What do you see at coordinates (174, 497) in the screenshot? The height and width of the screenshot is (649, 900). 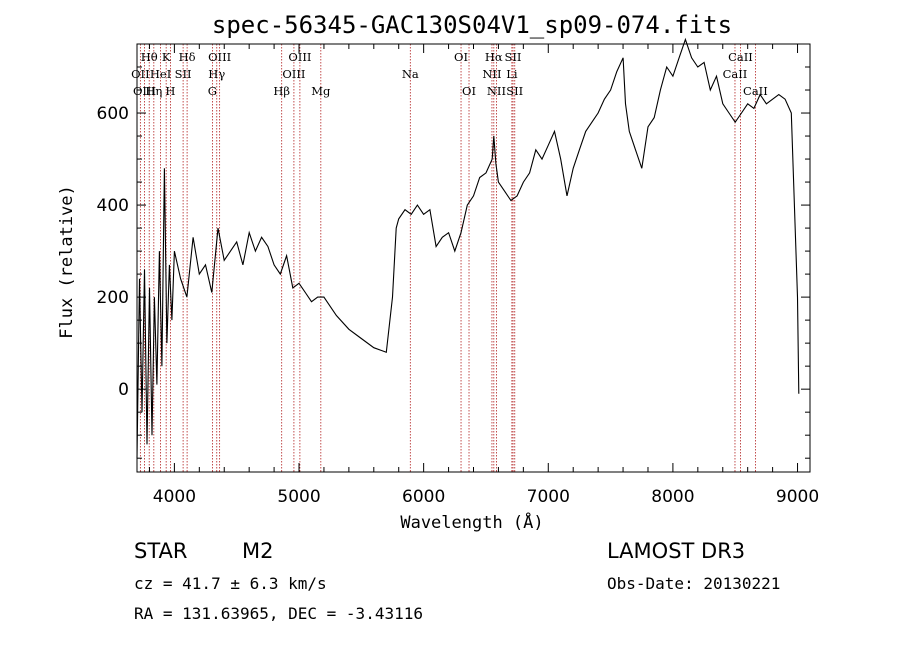 I see `x-tick-label: 4000` at bounding box center [174, 497].